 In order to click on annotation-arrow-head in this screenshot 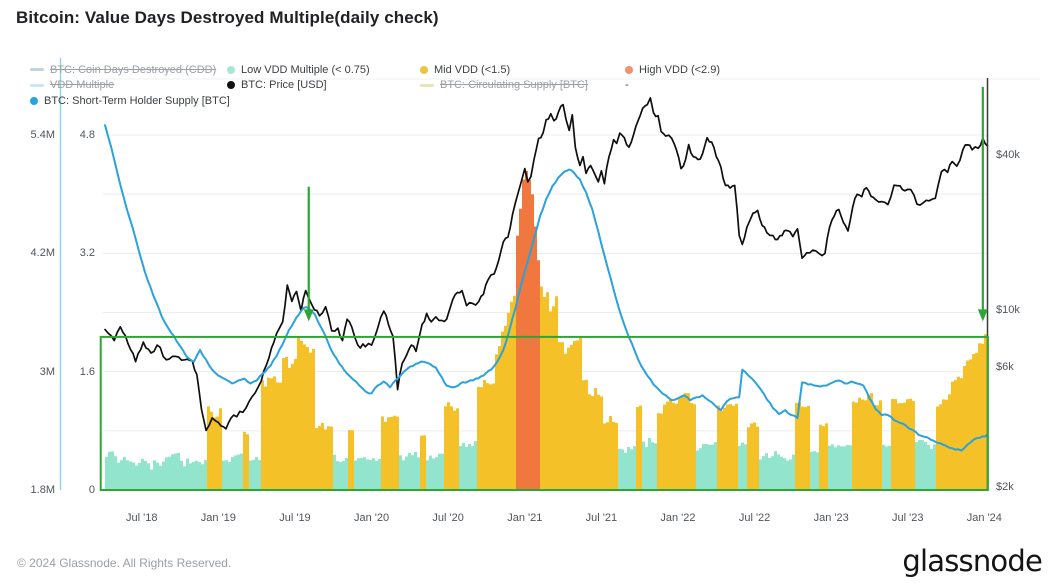, I will do `click(982, 315)`.